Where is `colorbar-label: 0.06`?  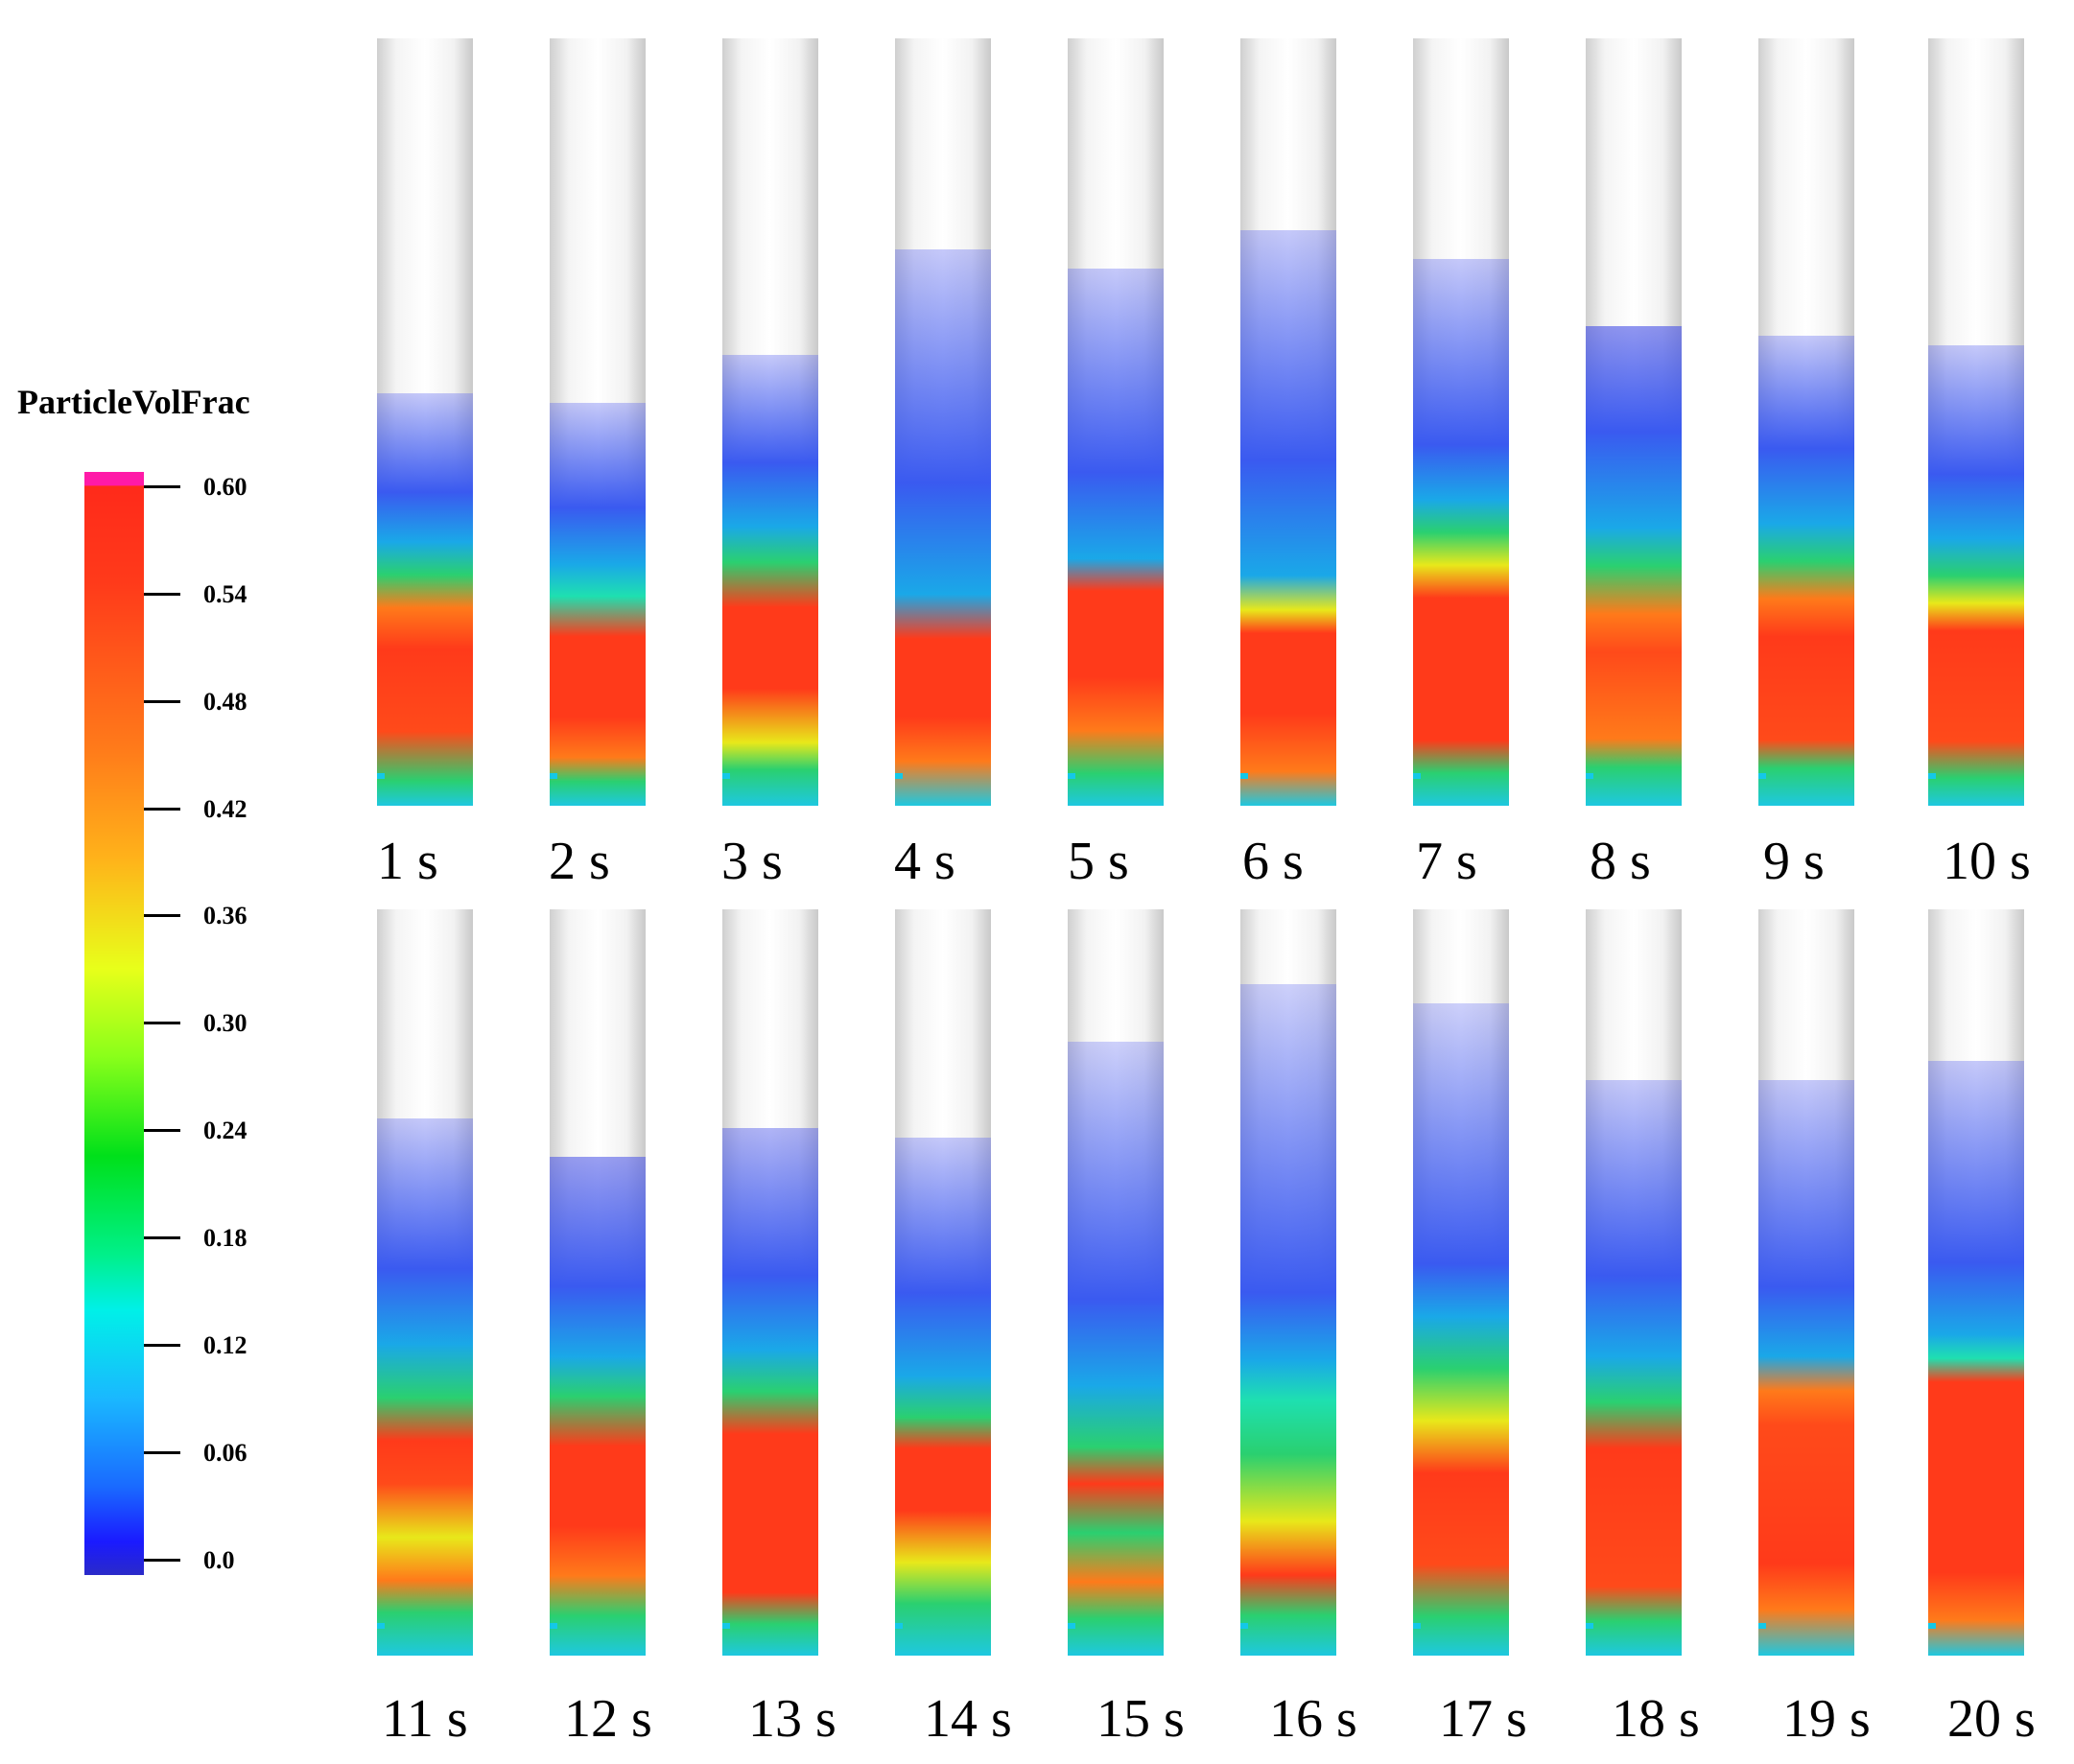
colorbar-label: 0.06 is located at coordinates (225, 1453).